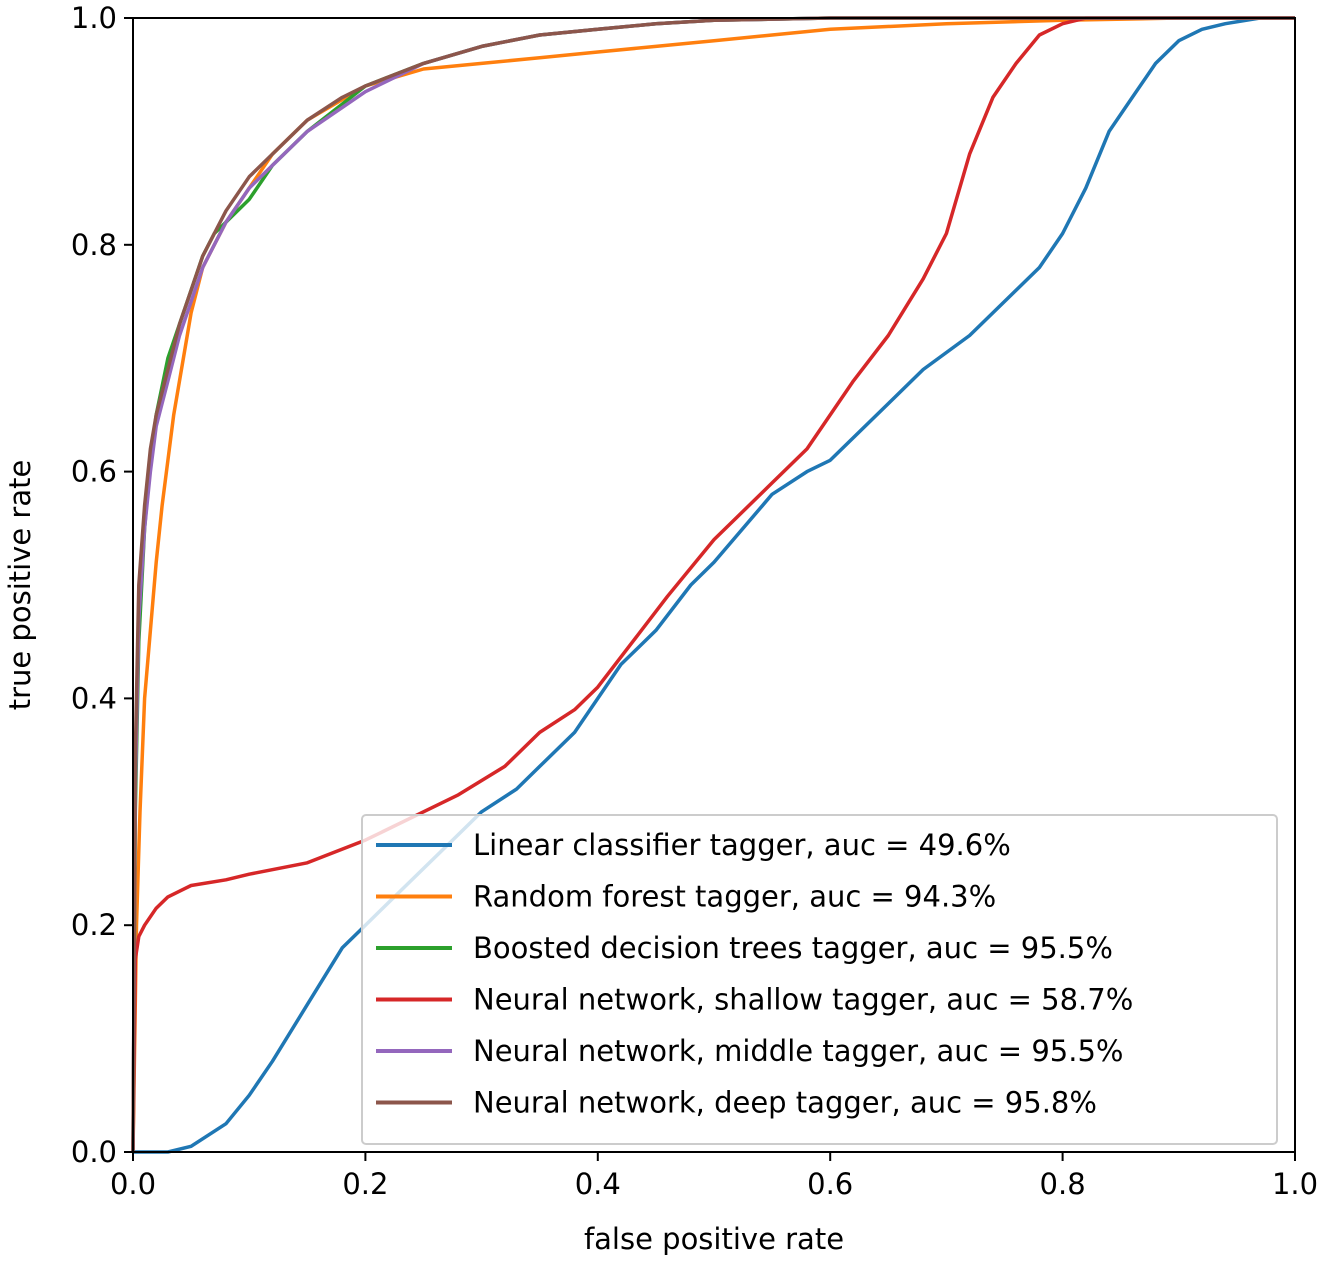 Image resolution: width=1327 pixels, height=1262 pixels. What do you see at coordinates (20, 585) in the screenshot?
I see `y-axis-label: true positive rate` at bounding box center [20, 585].